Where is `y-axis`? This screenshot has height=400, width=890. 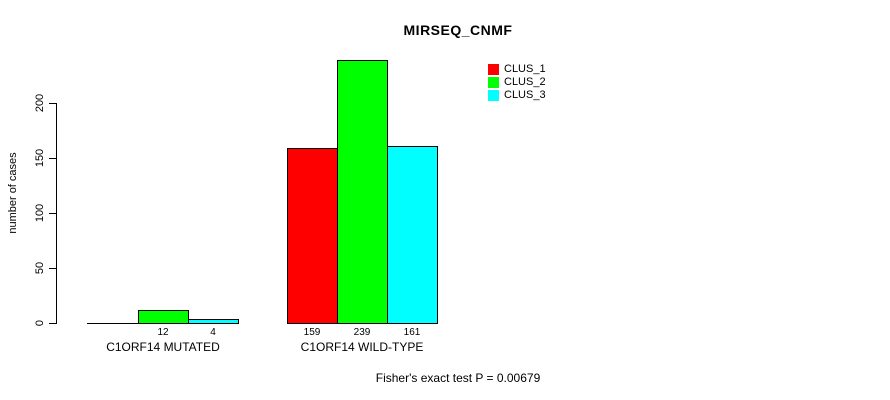
y-axis is located at coordinates (56, 213).